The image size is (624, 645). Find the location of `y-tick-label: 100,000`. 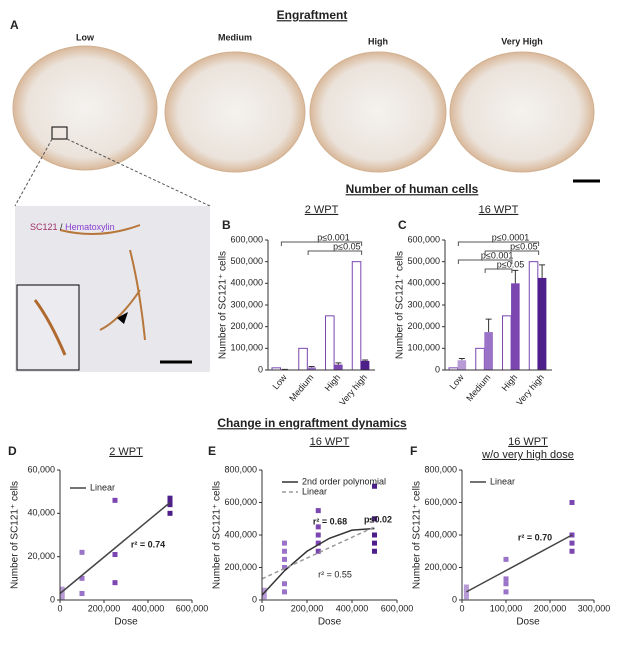

y-tick-label: 100,000 is located at coordinates (423, 348).